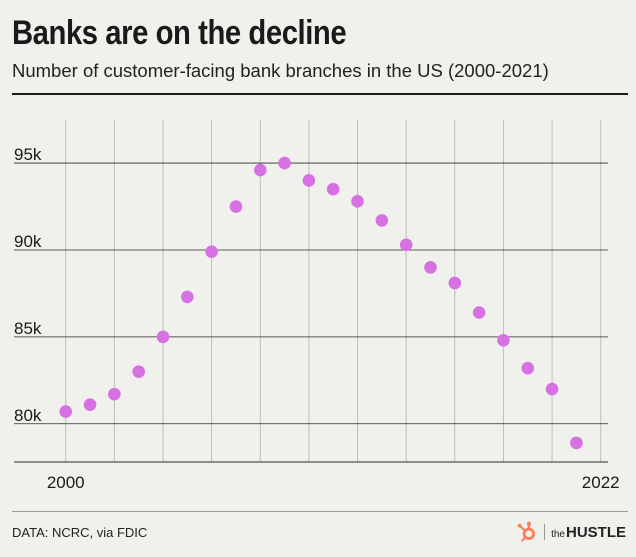 This screenshot has width=636, height=557. I want to click on x-tick-label: 2022, so click(601, 482).